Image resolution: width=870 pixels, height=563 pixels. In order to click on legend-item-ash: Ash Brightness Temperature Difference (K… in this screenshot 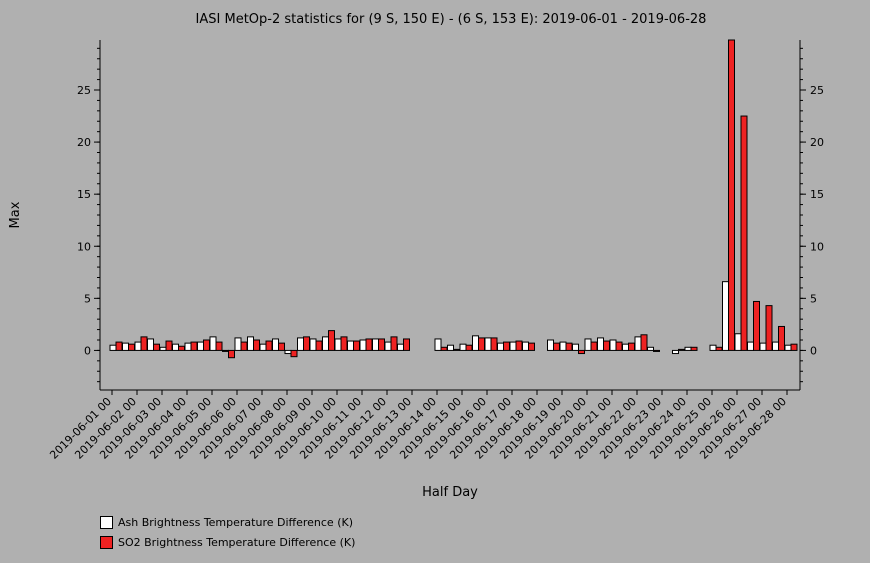, I will do `click(227, 522)`.